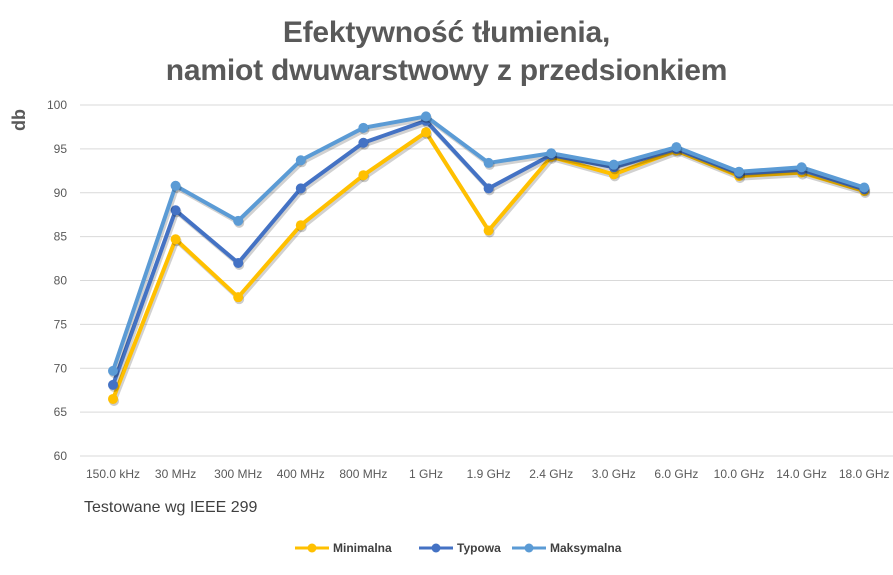 Image resolution: width=893 pixels, height=575 pixels. Describe the element at coordinates (171, 507) in the screenshot. I see `test-standard-note: Testowane wg IEEE 299` at that location.